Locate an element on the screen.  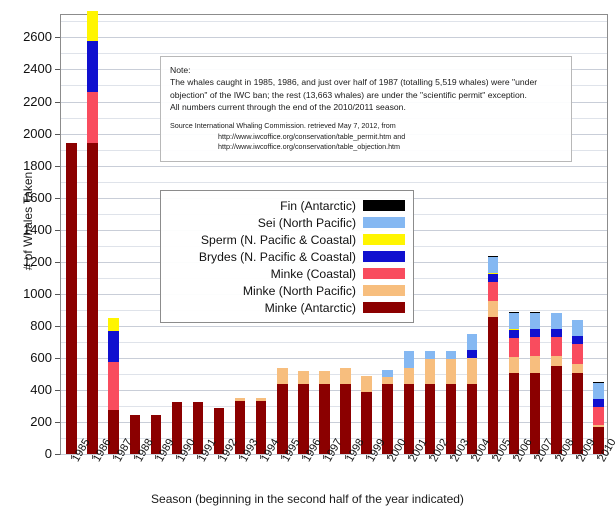
bar-1994 is located at coordinates (261, 425).